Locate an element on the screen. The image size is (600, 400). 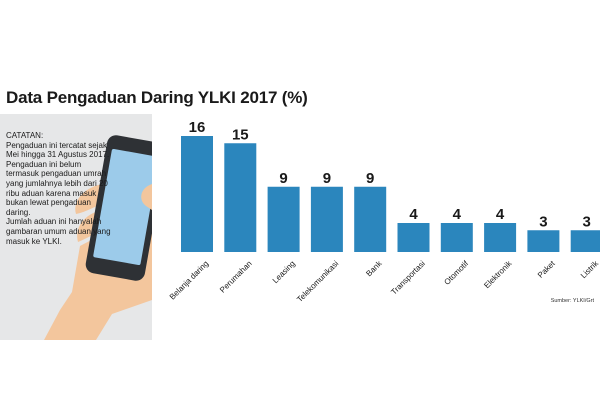
data-label-0: 16 is located at coordinates (197, 127).